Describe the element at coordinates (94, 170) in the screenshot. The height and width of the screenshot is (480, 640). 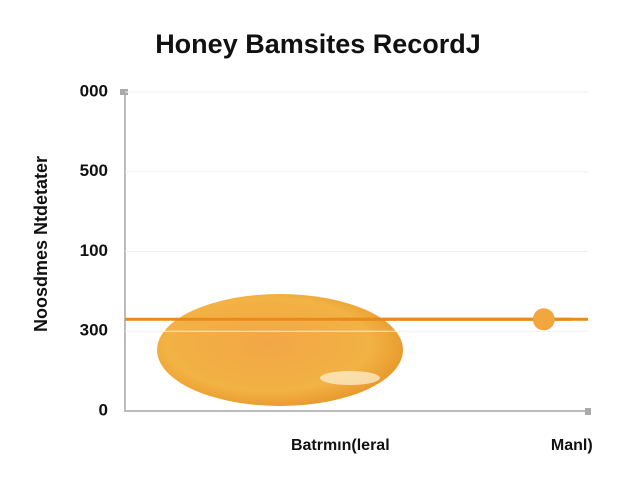
I see `y-tick-label: 500` at that location.